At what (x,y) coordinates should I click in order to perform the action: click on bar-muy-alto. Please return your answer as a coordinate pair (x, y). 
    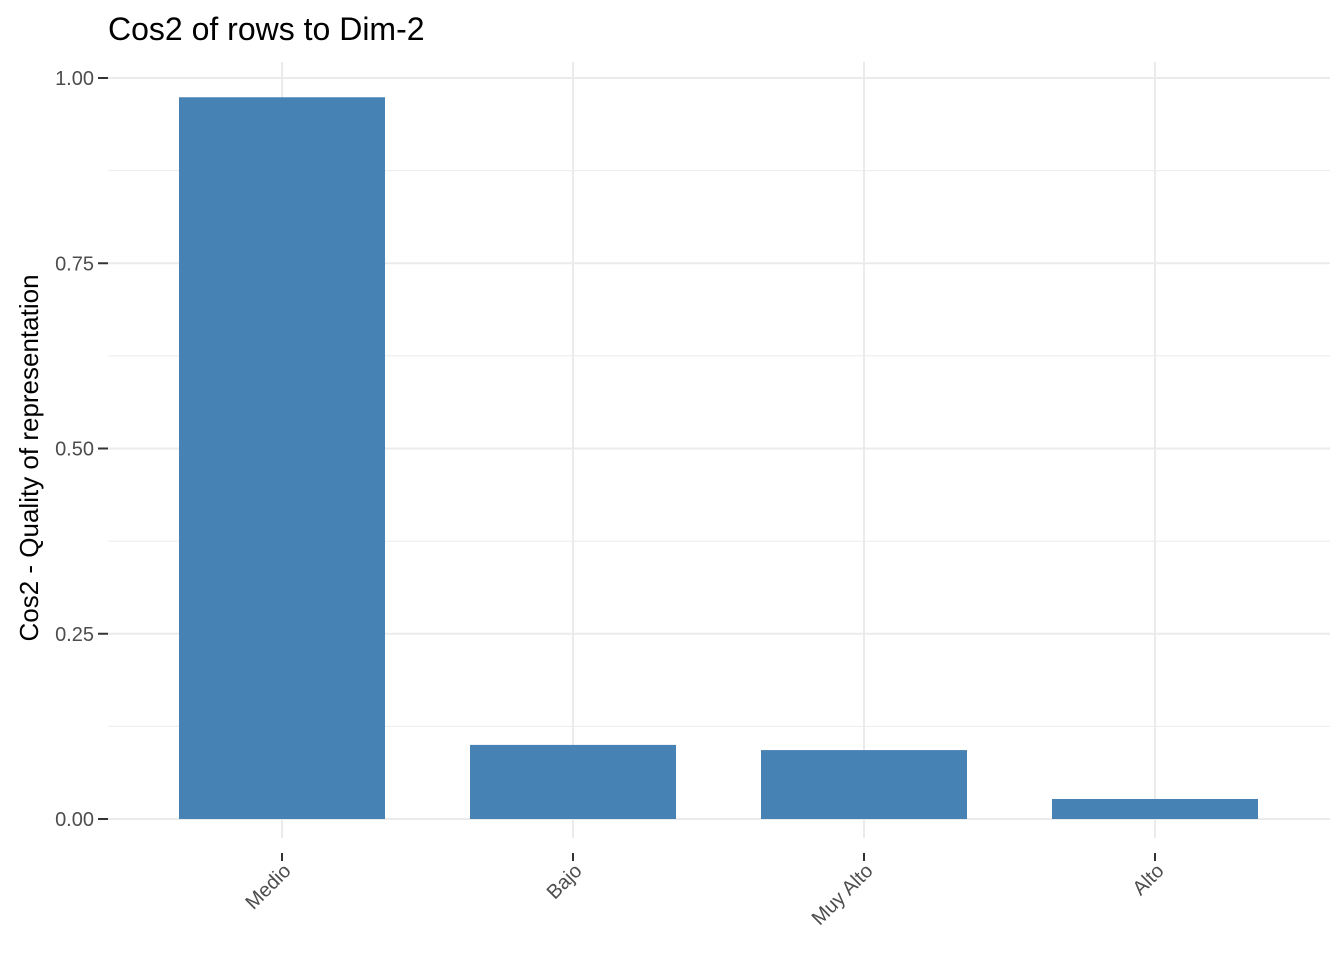
    Looking at the image, I should click on (864, 784).